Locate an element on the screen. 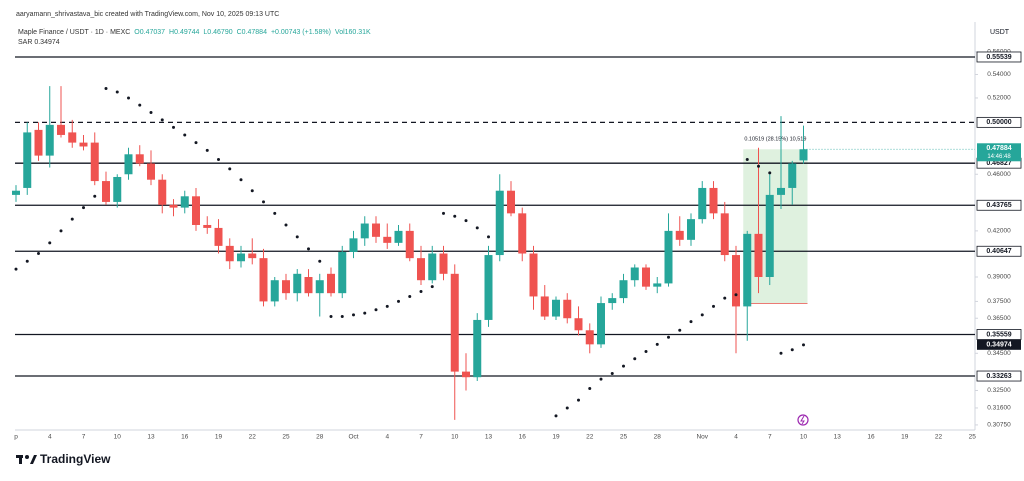 Image resolution: width=1024 pixels, height=481 pixels. legend-item: C0.47884 is located at coordinates (252, 32).